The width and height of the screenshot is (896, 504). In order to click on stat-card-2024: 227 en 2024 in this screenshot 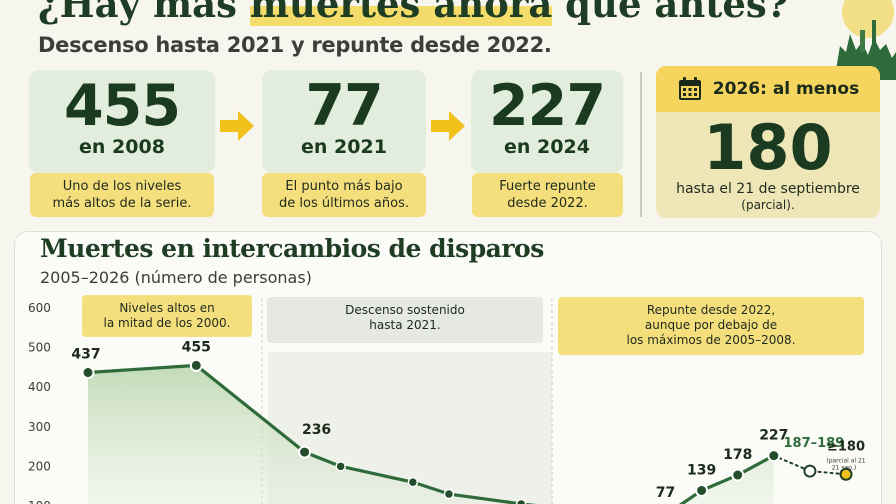, I will do `click(547, 121)`.